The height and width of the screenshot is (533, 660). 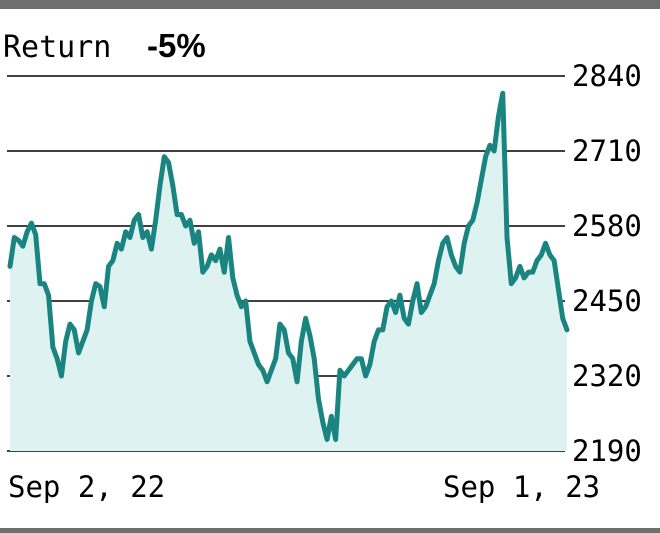 I want to click on y-tick-label: 2710, so click(x=607, y=151).